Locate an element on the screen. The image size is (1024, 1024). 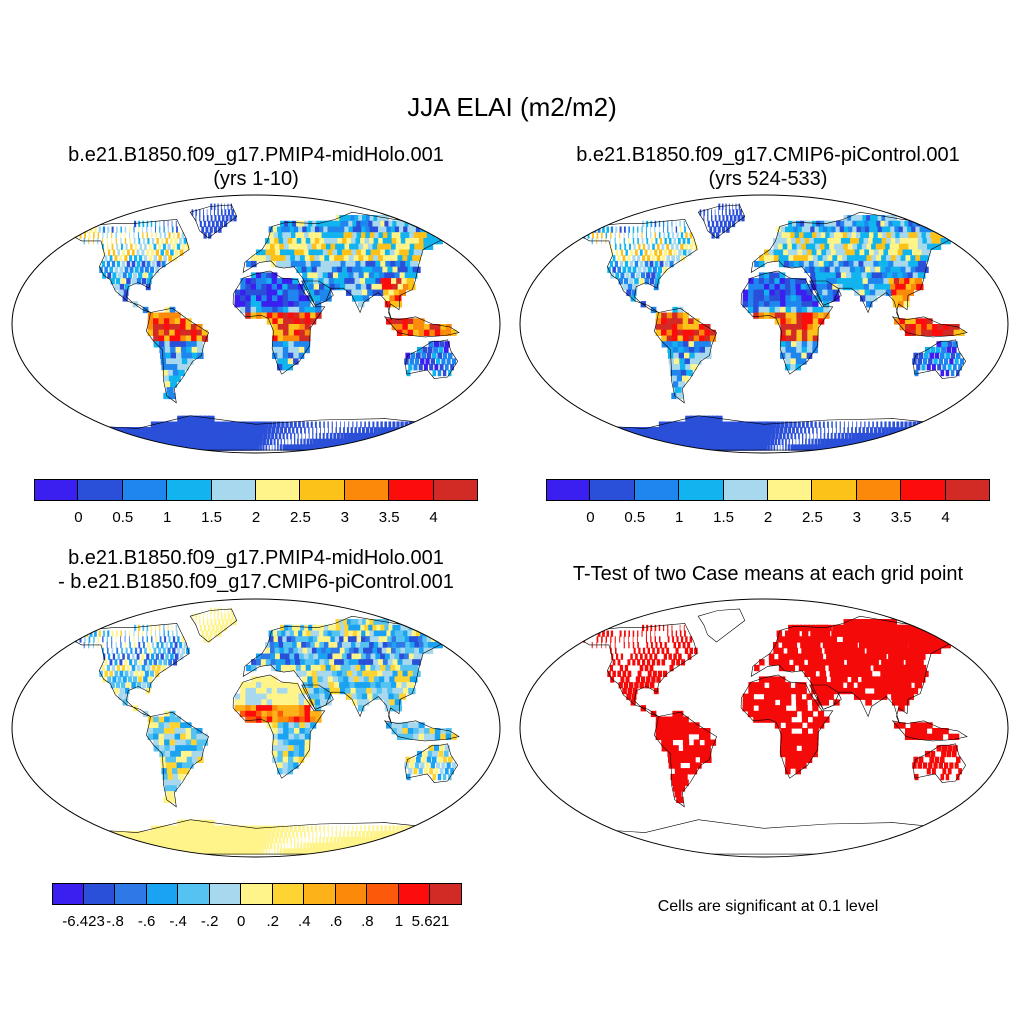
map-panel-midholo is located at coordinates (256, 324).